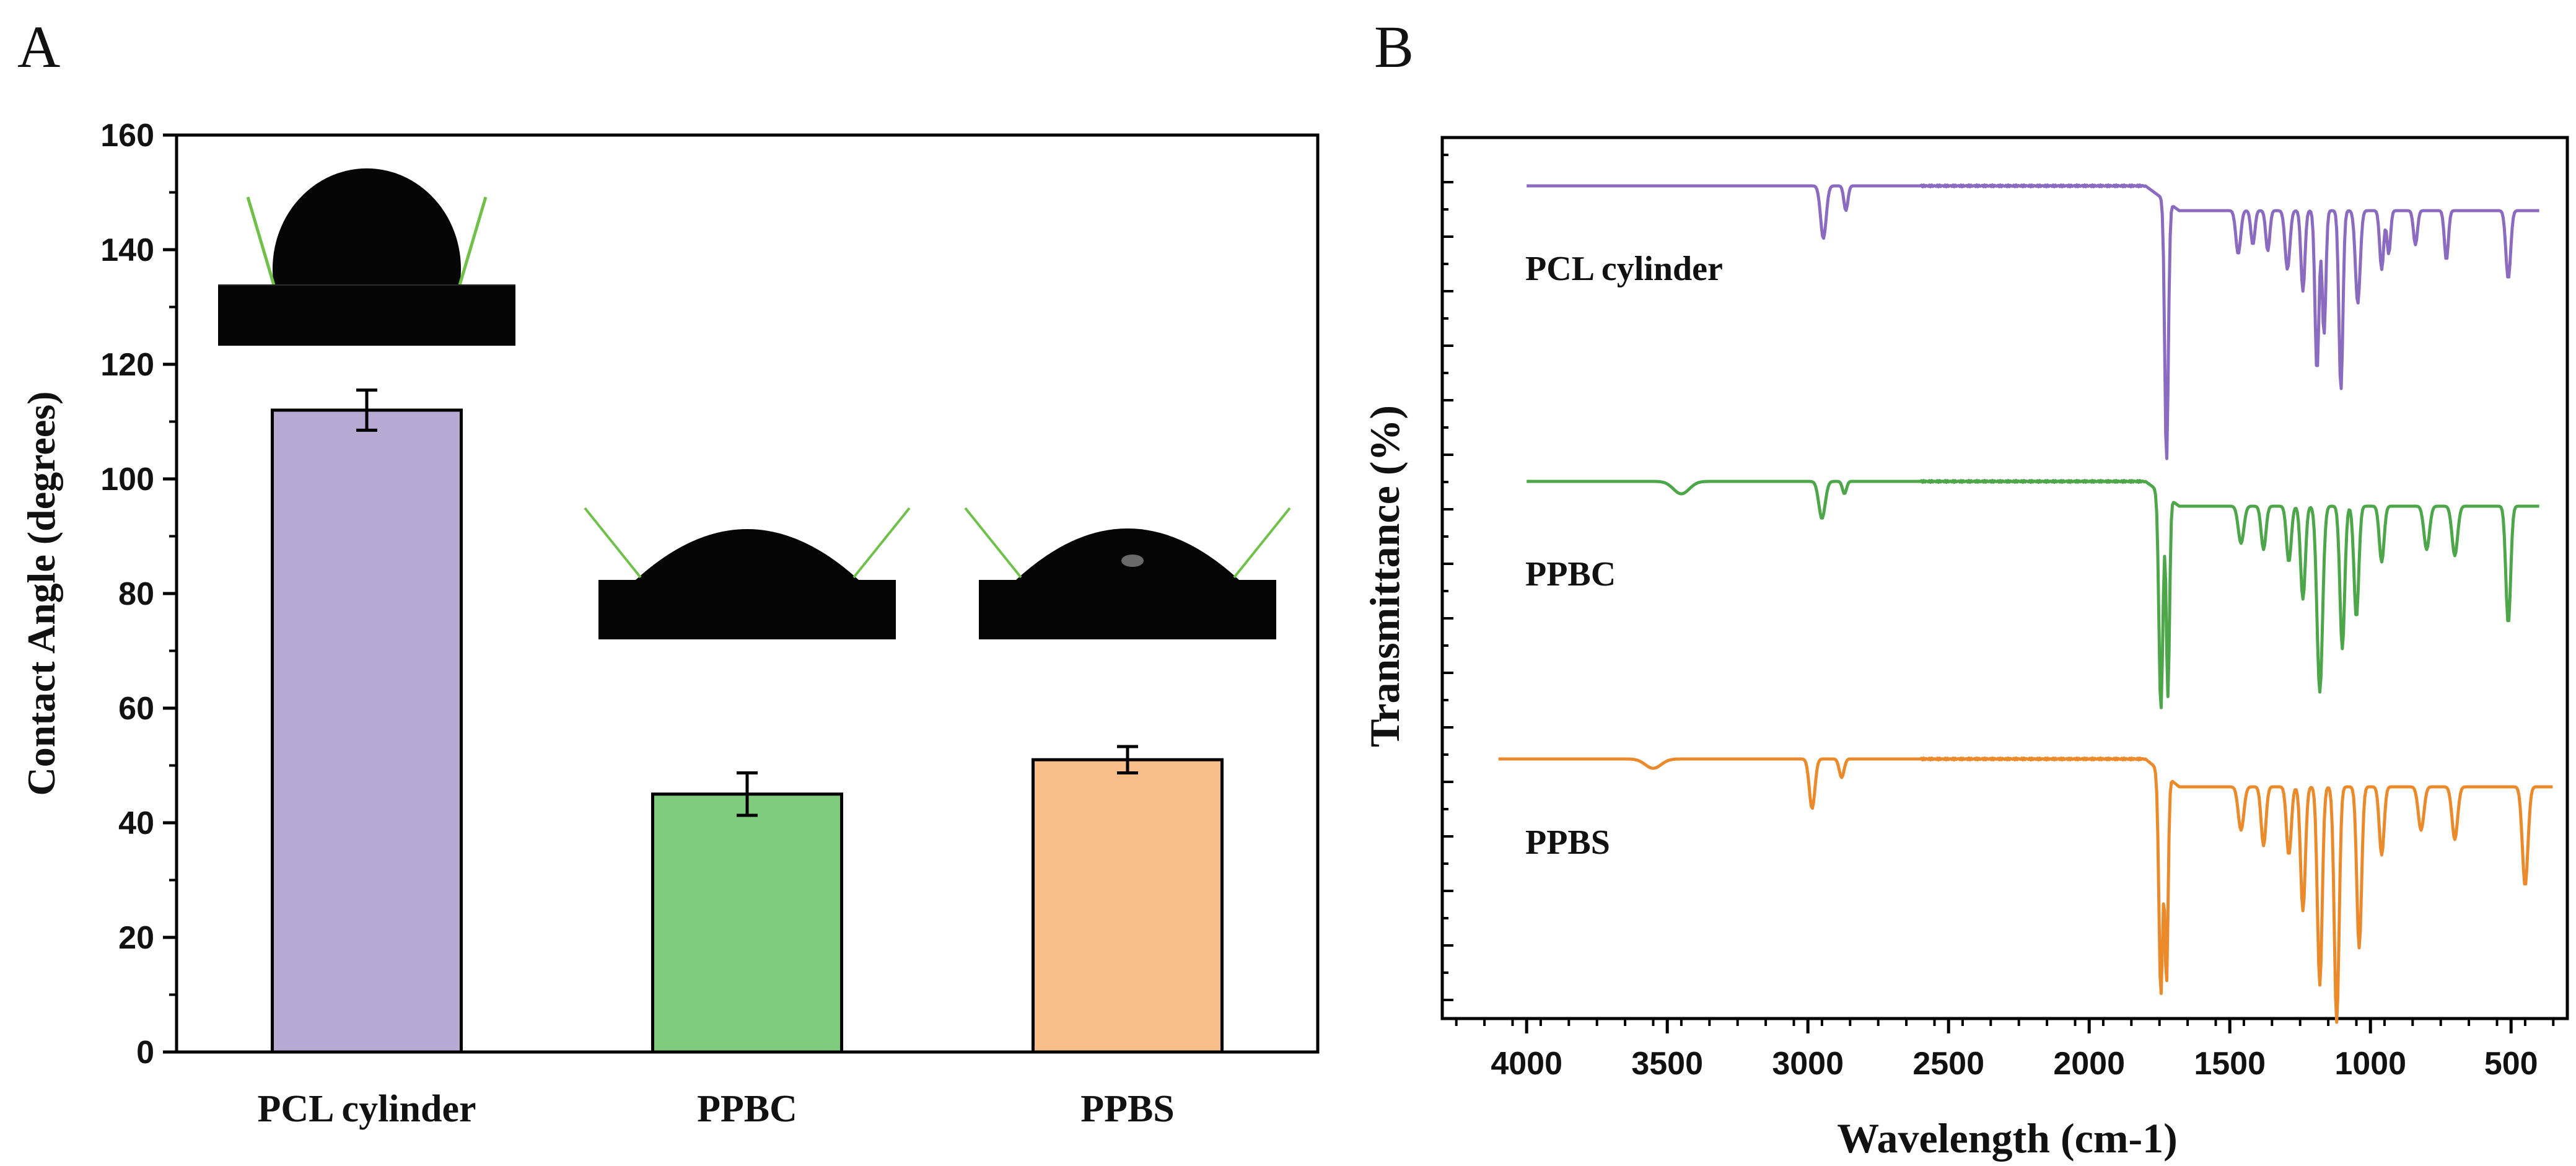 This screenshot has height=1166, width=2576. Describe the element at coordinates (145, 1053) in the screenshot. I see `y-tick-label: 0` at that location.